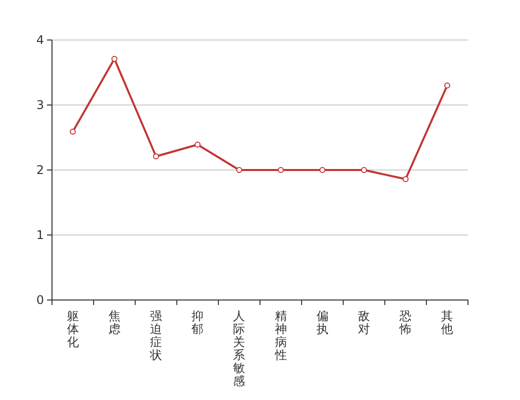  I want to click on x-tick-label: 恐怖, so click(405, 322).